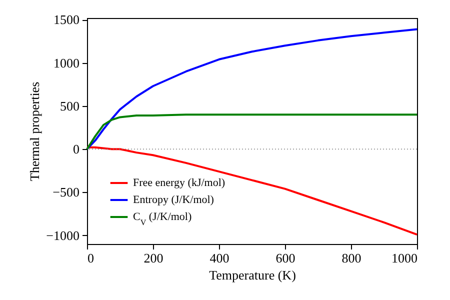 The width and height of the screenshot is (450, 300). I want to click on line-series, so click(252, 132).